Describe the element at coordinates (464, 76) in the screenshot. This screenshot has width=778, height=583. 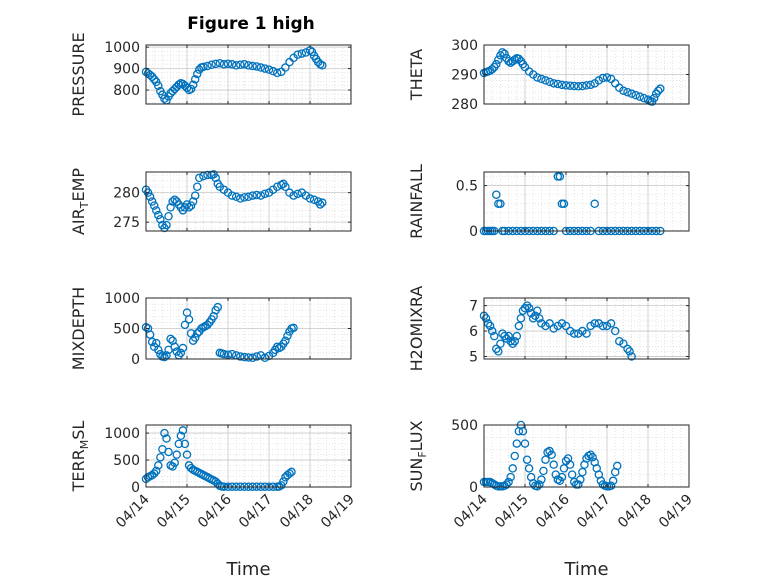
I see `y-tick-label: 290` at that location.